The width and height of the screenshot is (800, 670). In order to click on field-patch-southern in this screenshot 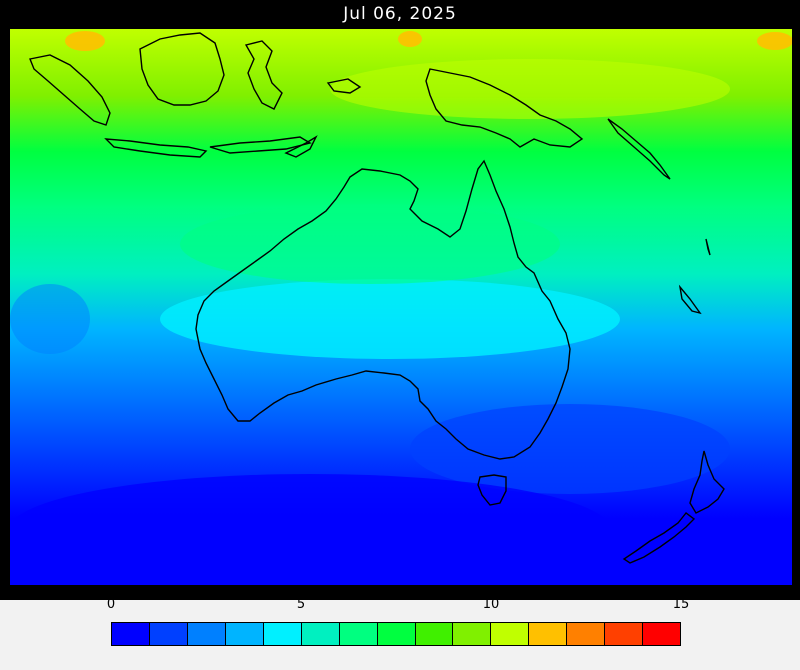, I will do `click(310, 529)`.